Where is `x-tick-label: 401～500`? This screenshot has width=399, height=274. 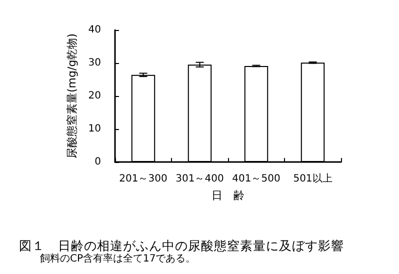
x-tick-label: 401～500 is located at coordinates (256, 179).